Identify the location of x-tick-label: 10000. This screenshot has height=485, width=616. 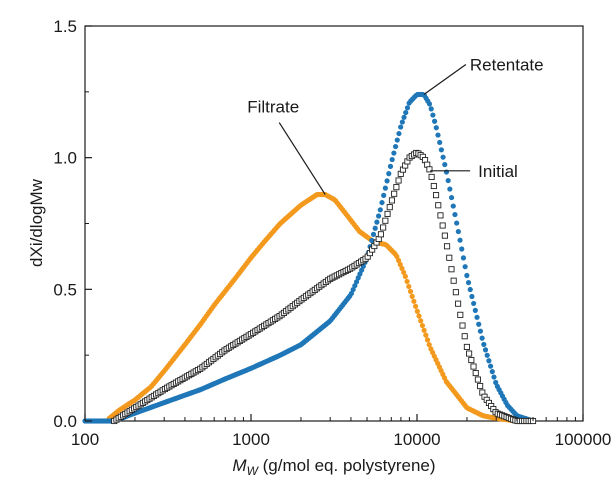
(416, 439).